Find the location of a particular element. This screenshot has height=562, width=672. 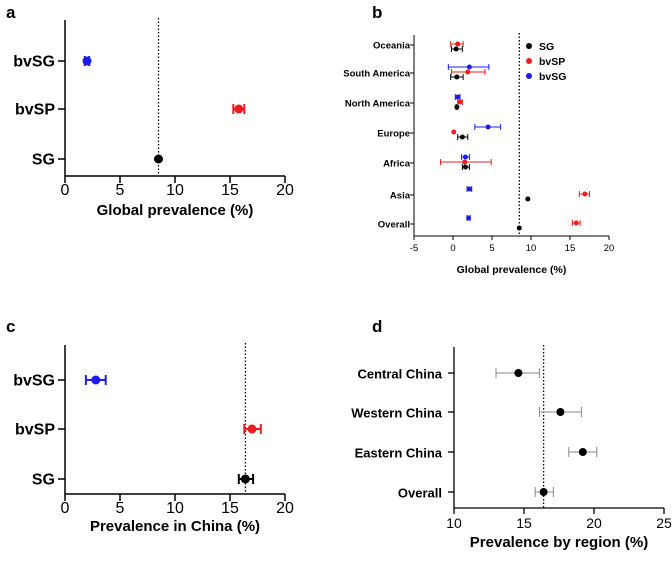

category-label-b: South America is located at coordinates (376, 74).